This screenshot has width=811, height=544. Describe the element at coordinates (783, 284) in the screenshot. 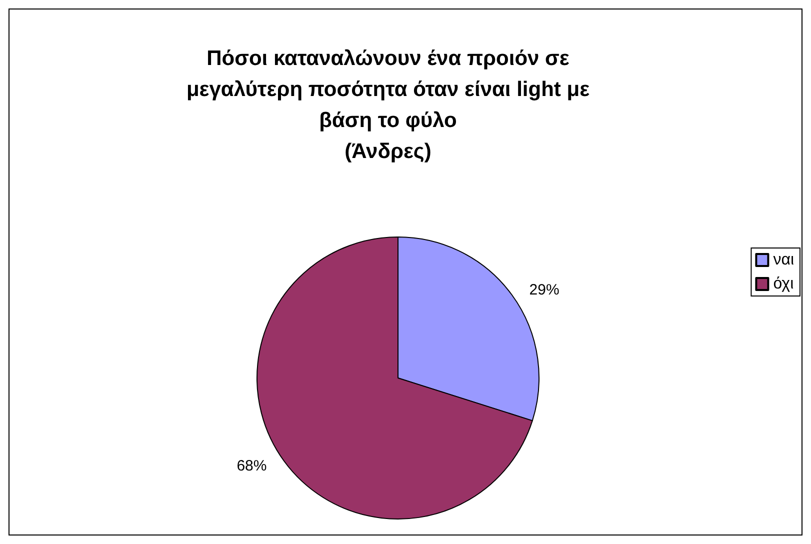

I see `legend-label: όχι` at that location.